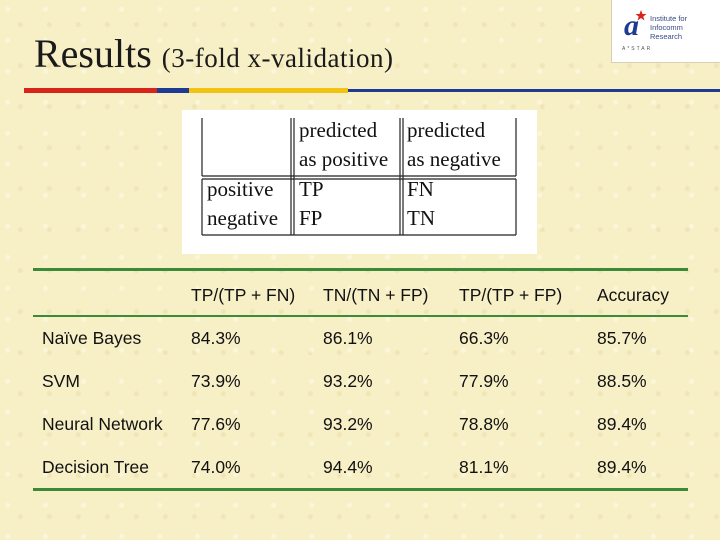 This screenshot has height=540, width=720. Describe the element at coordinates (240, 189) in the screenshot. I see `row-positive: positive` at that location.